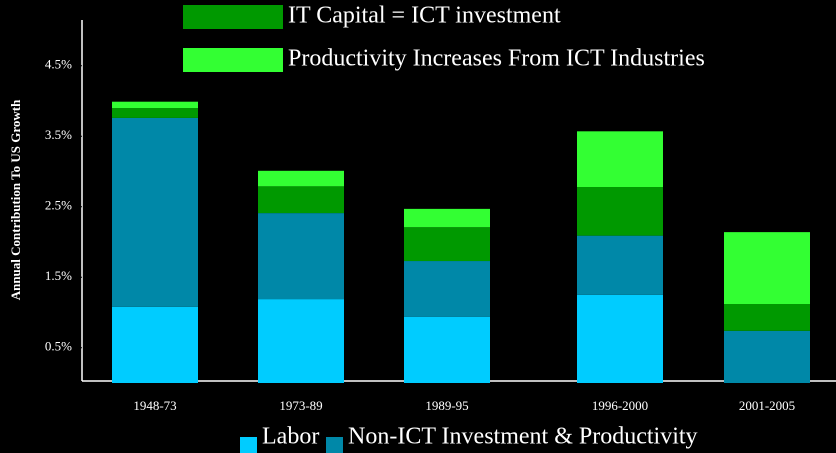 The image size is (836, 453). I want to click on legend-label: Non-ICT Investment & Productivity, so click(523, 437).